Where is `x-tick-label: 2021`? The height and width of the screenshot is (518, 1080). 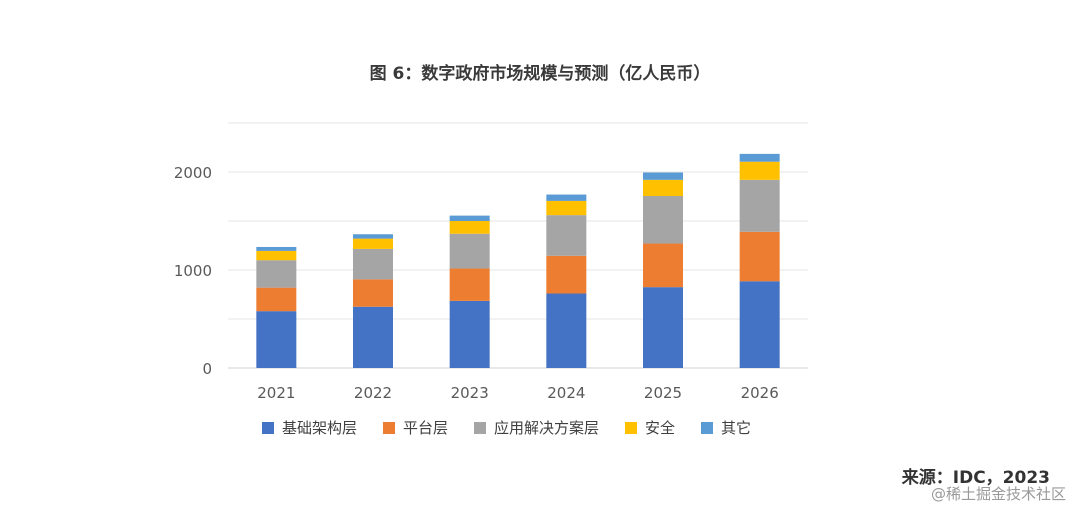
x-tick-label: 2021 is located at coordinates (276, 393).